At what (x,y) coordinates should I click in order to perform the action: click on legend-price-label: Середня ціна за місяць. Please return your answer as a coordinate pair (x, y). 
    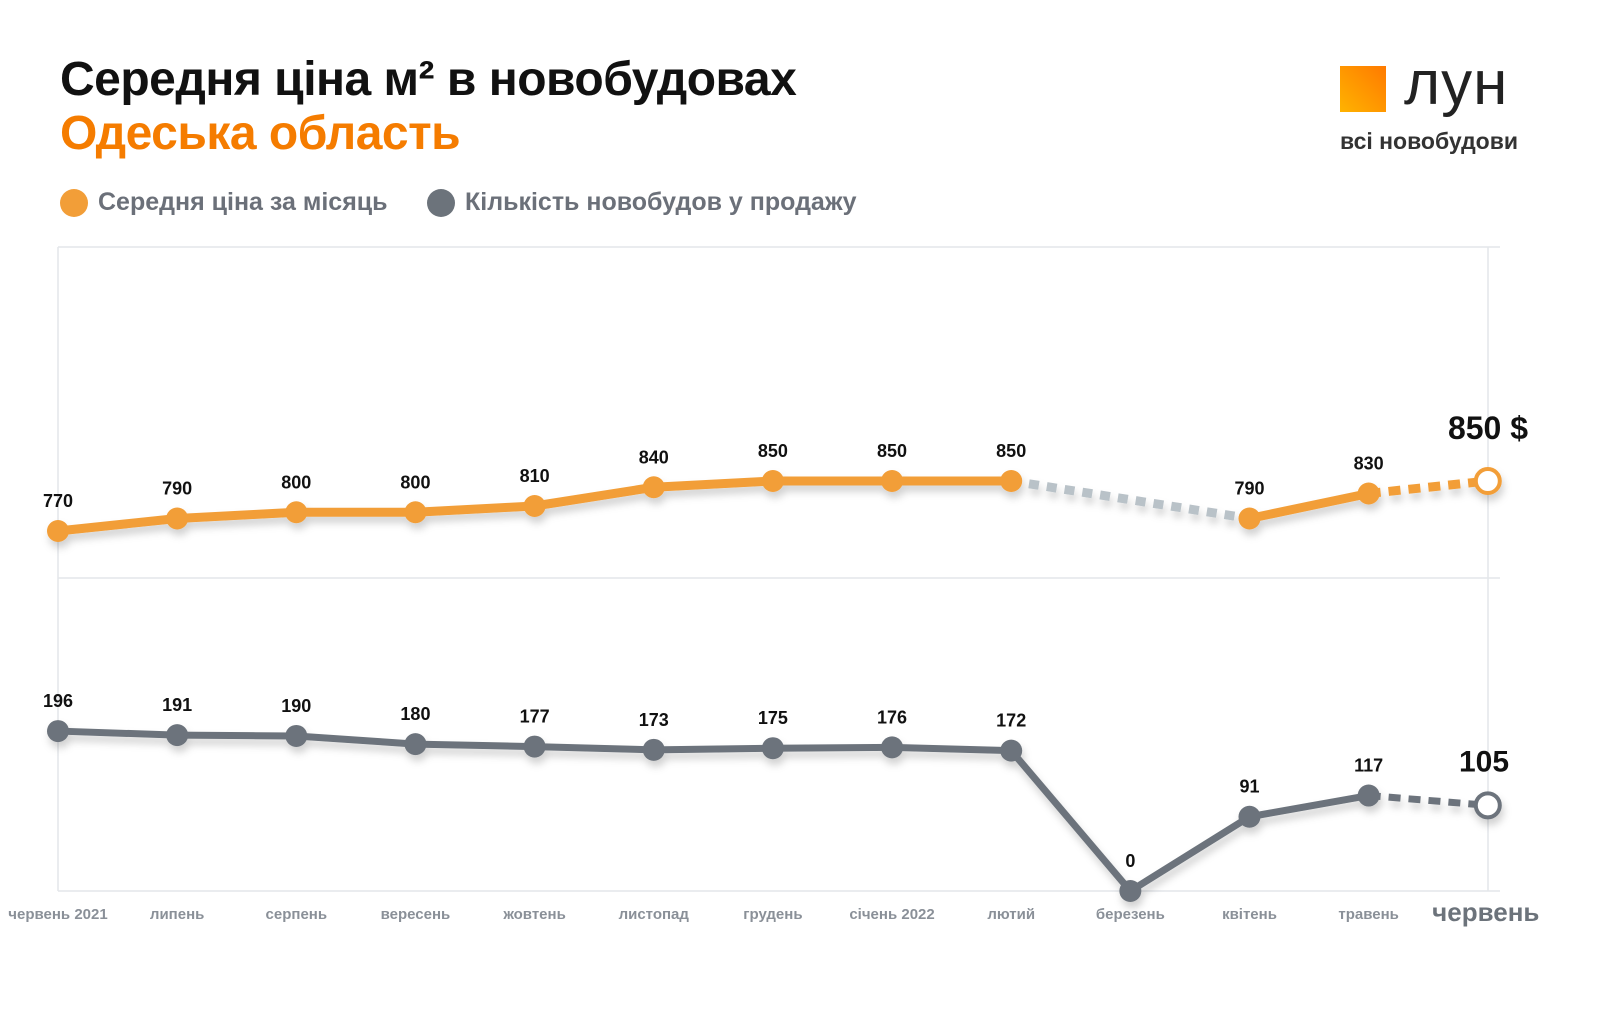
    Looking at the image, I should click on (243, 202).